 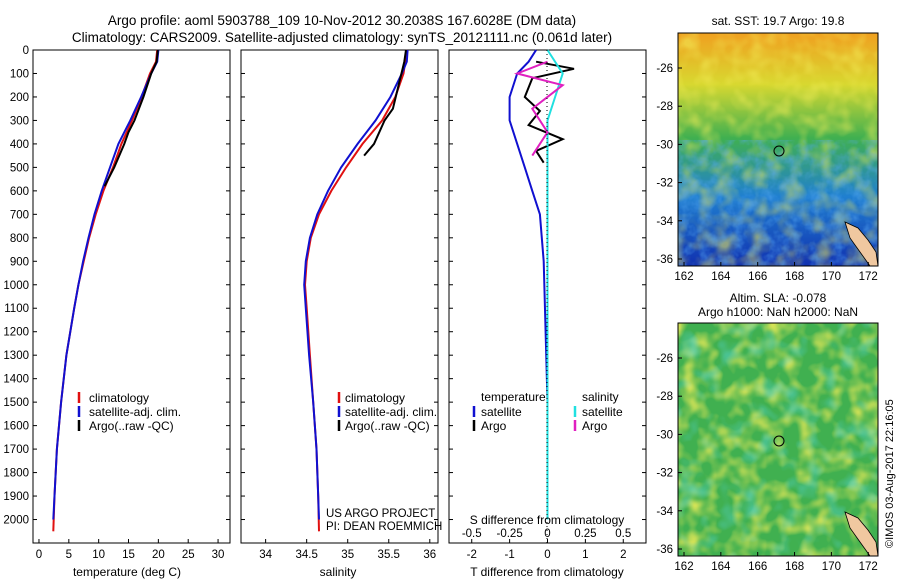 What do you see at coordinates (16, 521) in the screenshot?
I see `y-tick-label: 2000` at bounding box center [16, 521].